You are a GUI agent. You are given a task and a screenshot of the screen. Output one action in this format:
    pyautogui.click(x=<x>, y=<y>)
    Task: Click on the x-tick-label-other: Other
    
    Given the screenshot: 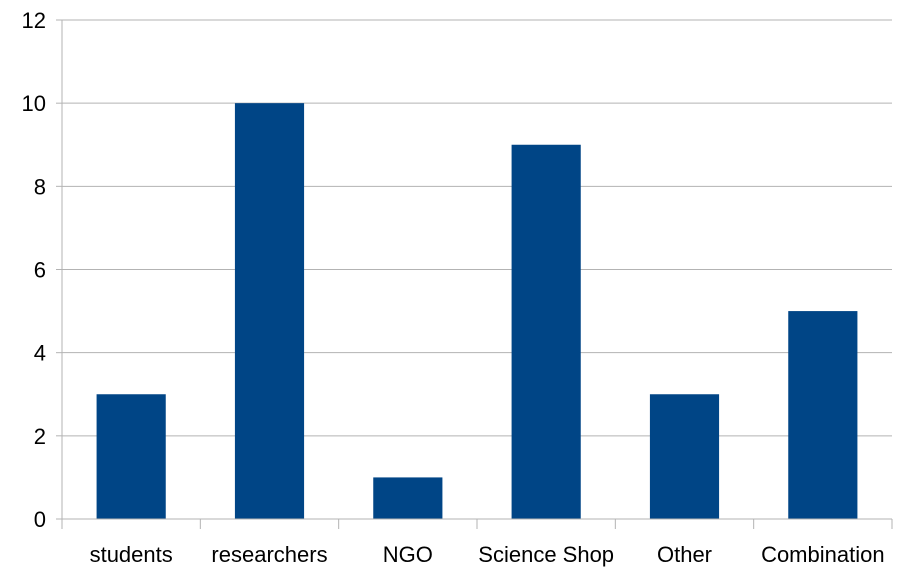 What is the action you would take?
    pyautogui.click(x=684, y=554)
    